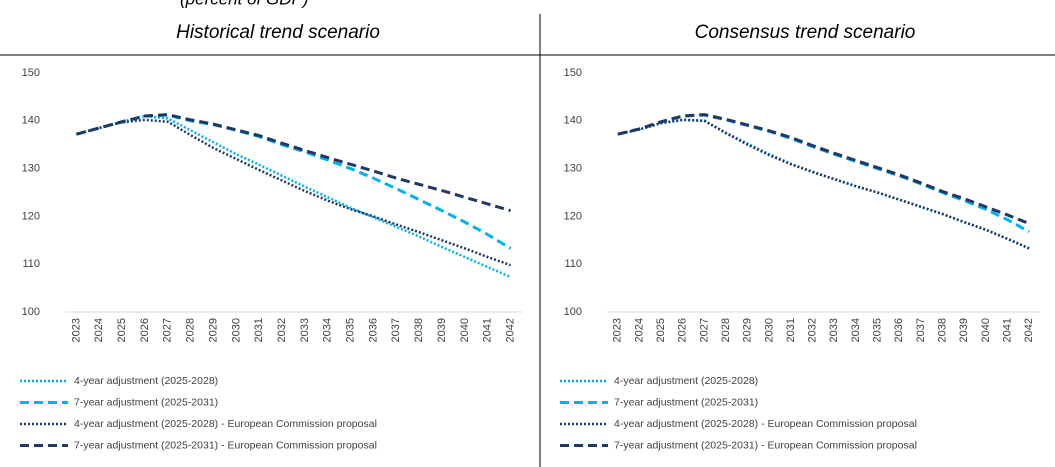 The image size is (1055, 467). I want to click on caption: (percent of GDP), so click(244, 4).